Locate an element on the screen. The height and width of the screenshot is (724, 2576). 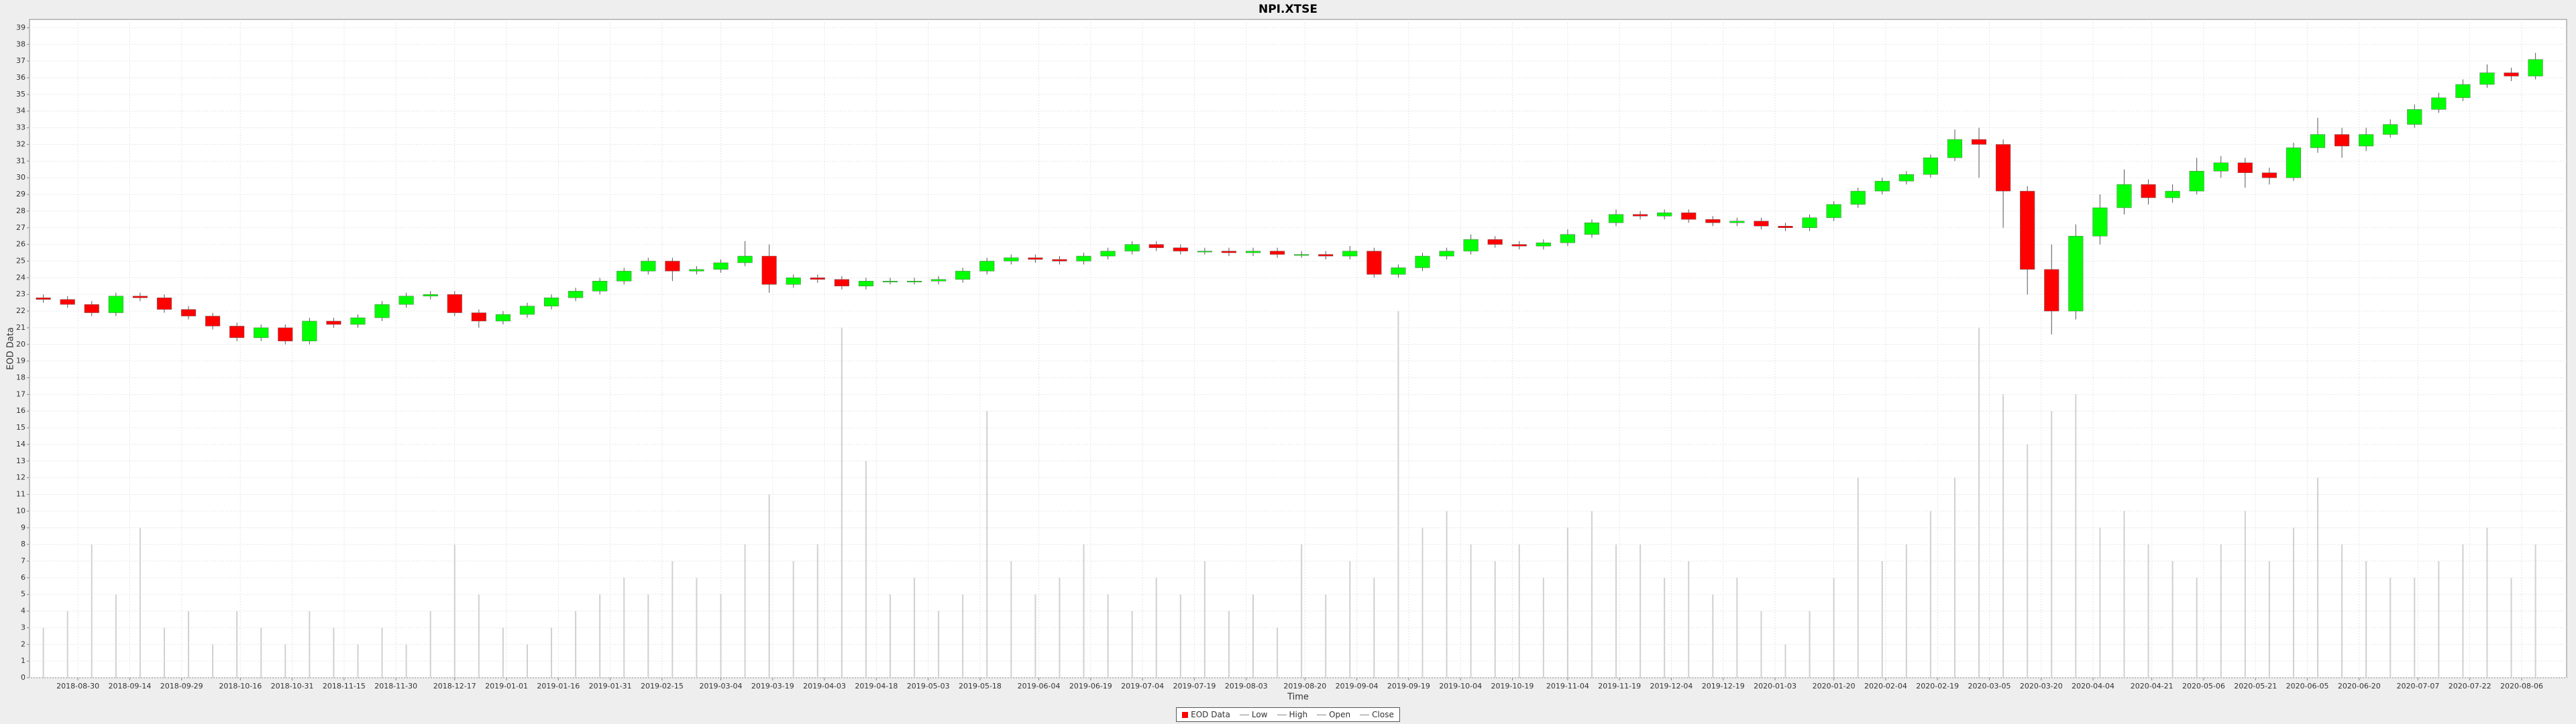
x-tick-label: 2020-04-21 is located at coordinates (2152, 686).